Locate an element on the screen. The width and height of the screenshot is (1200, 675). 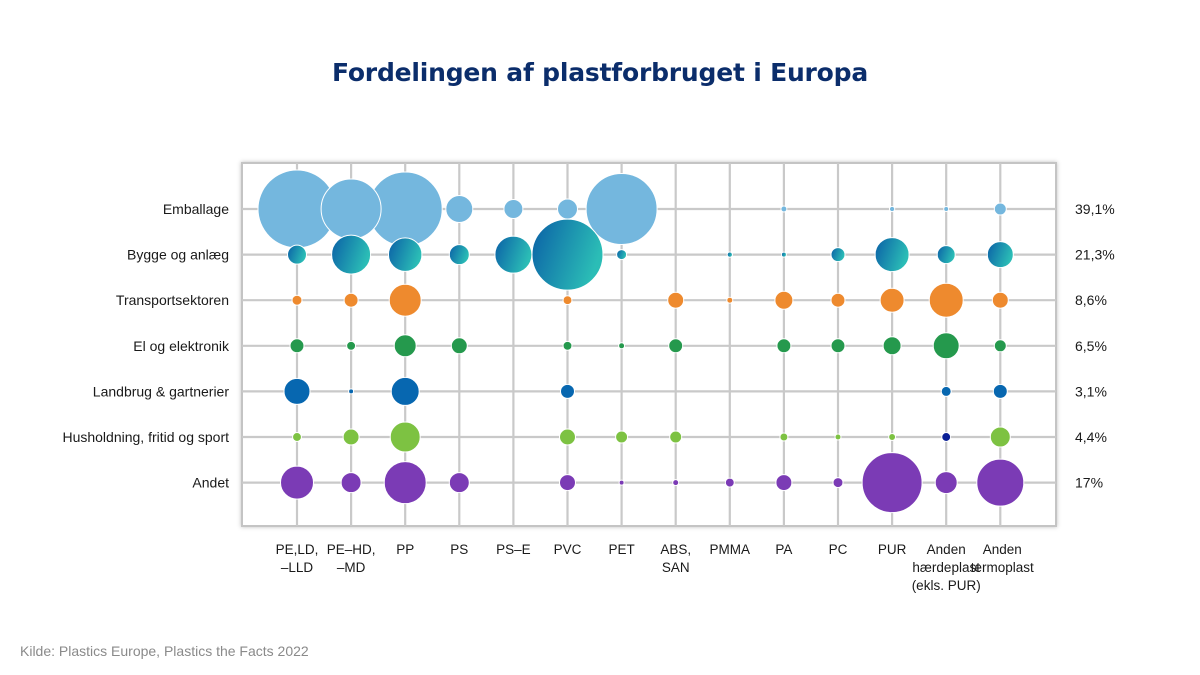
bubble-bygge-og-anlæg-col-2 is located at coordinates (405, 254).